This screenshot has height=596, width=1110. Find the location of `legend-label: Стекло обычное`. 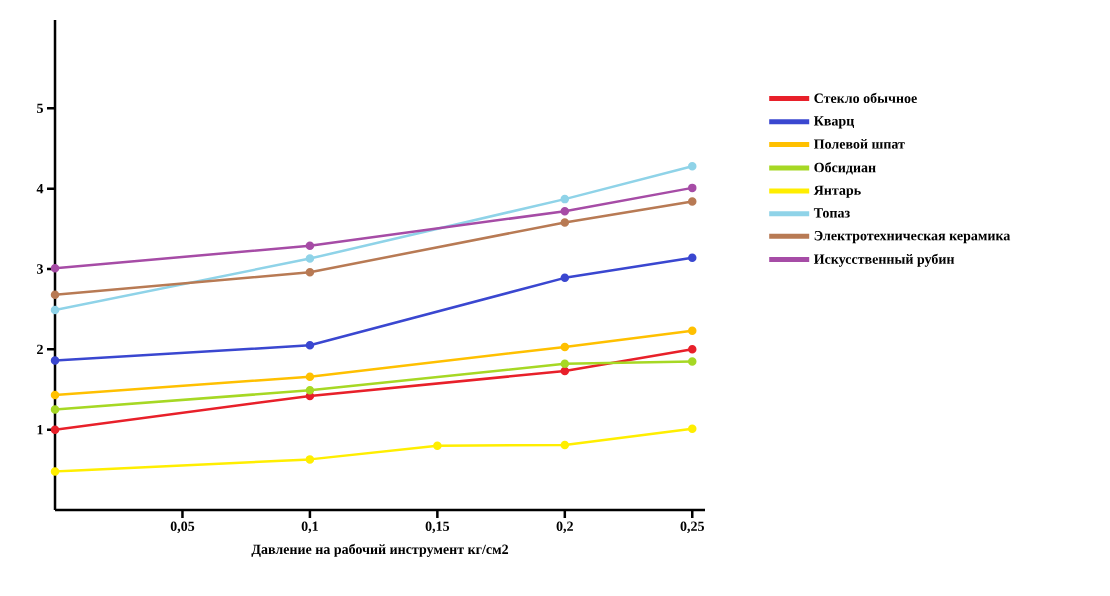

legend-label: Стекло обычное is located at coordinates (865, 97).